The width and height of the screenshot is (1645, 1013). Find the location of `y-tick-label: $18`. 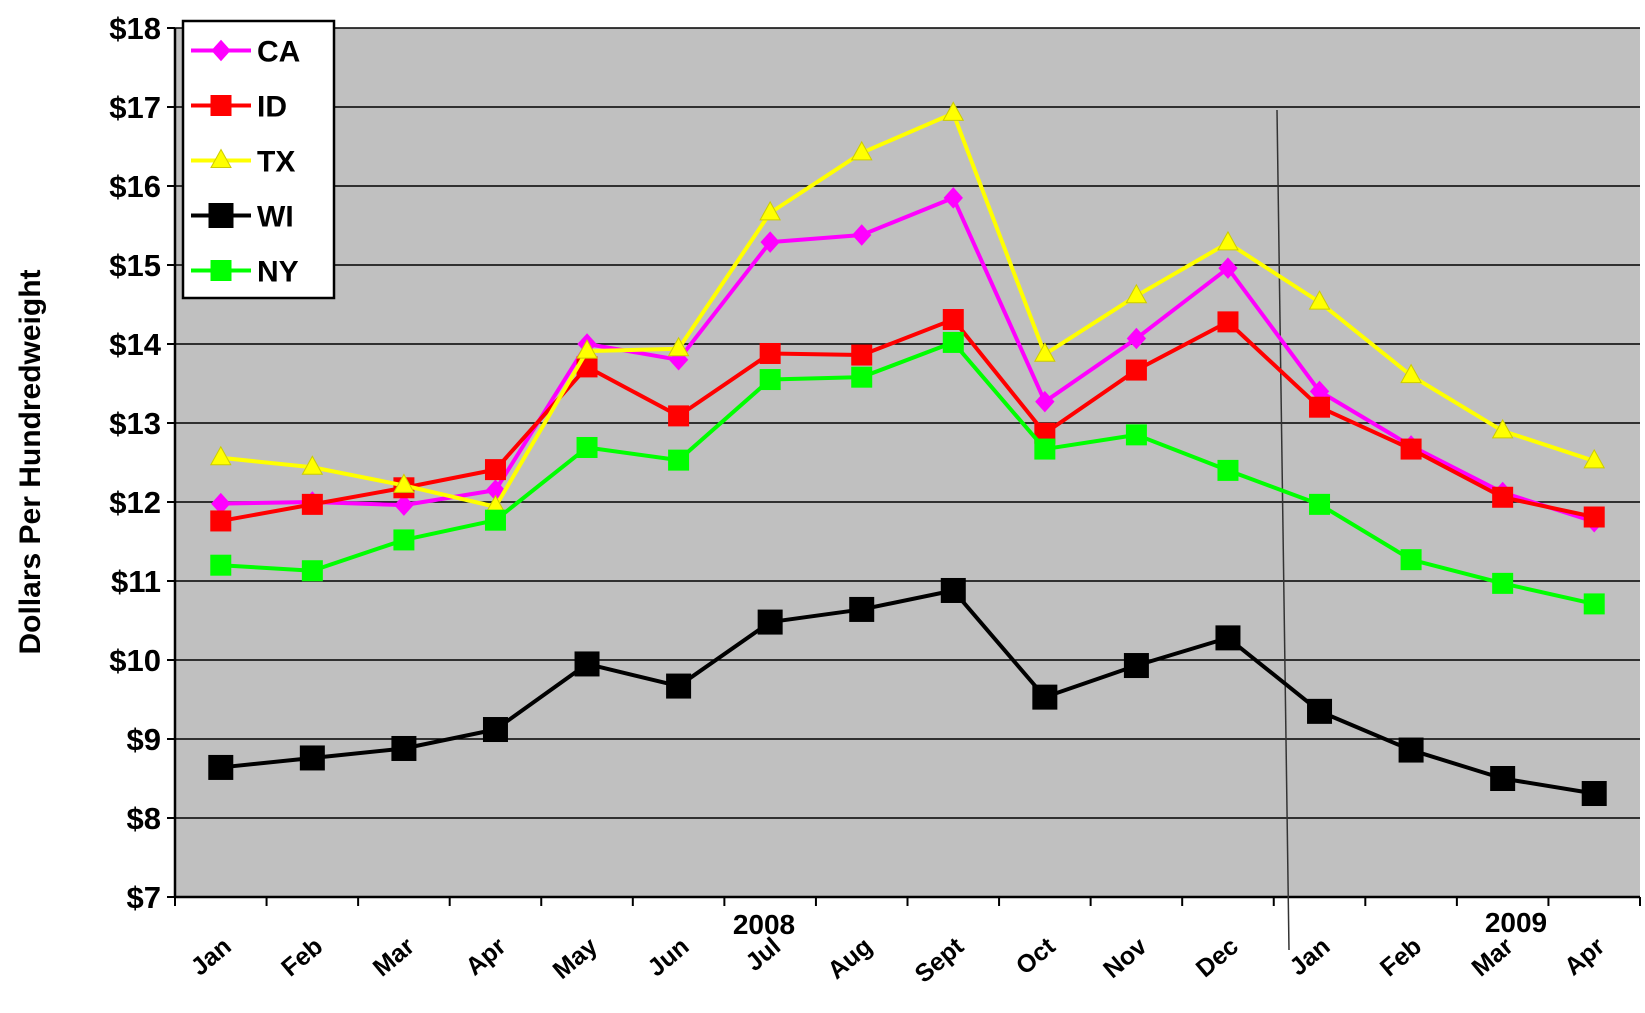

y-tick-label: $18 is located at coordinates (135, 28).